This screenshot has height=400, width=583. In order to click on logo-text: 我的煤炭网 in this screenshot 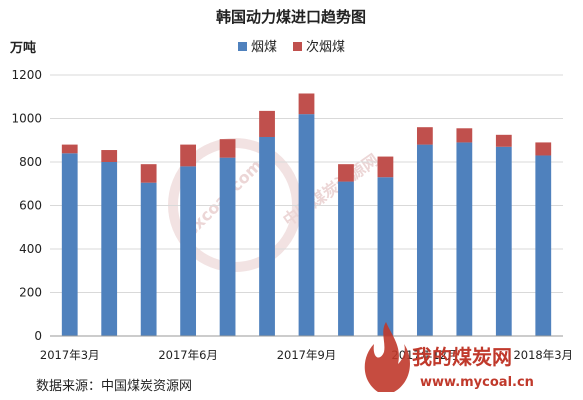, I will do `click(462, 357)`.